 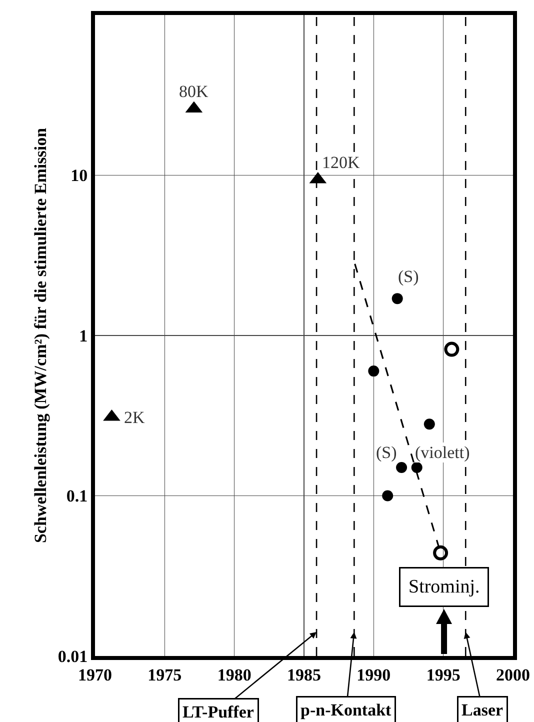 I want to click on x-tick-label: 2000, so click(x=513, y=674).